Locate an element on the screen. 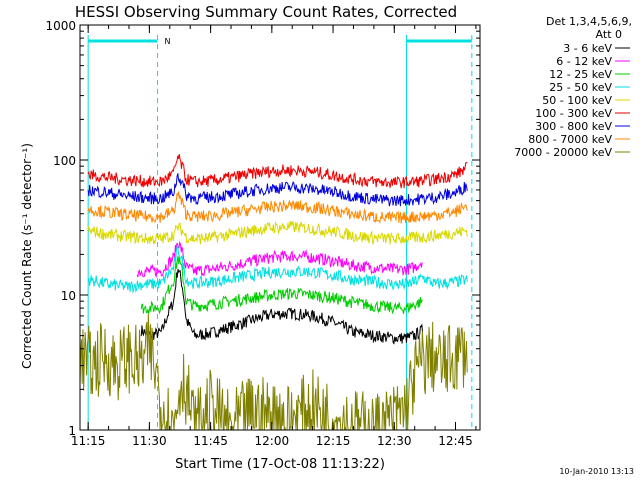 Image resolution: width=640 pixels, height=480 pixels. series-2-line is located at coordinates (281, 285).